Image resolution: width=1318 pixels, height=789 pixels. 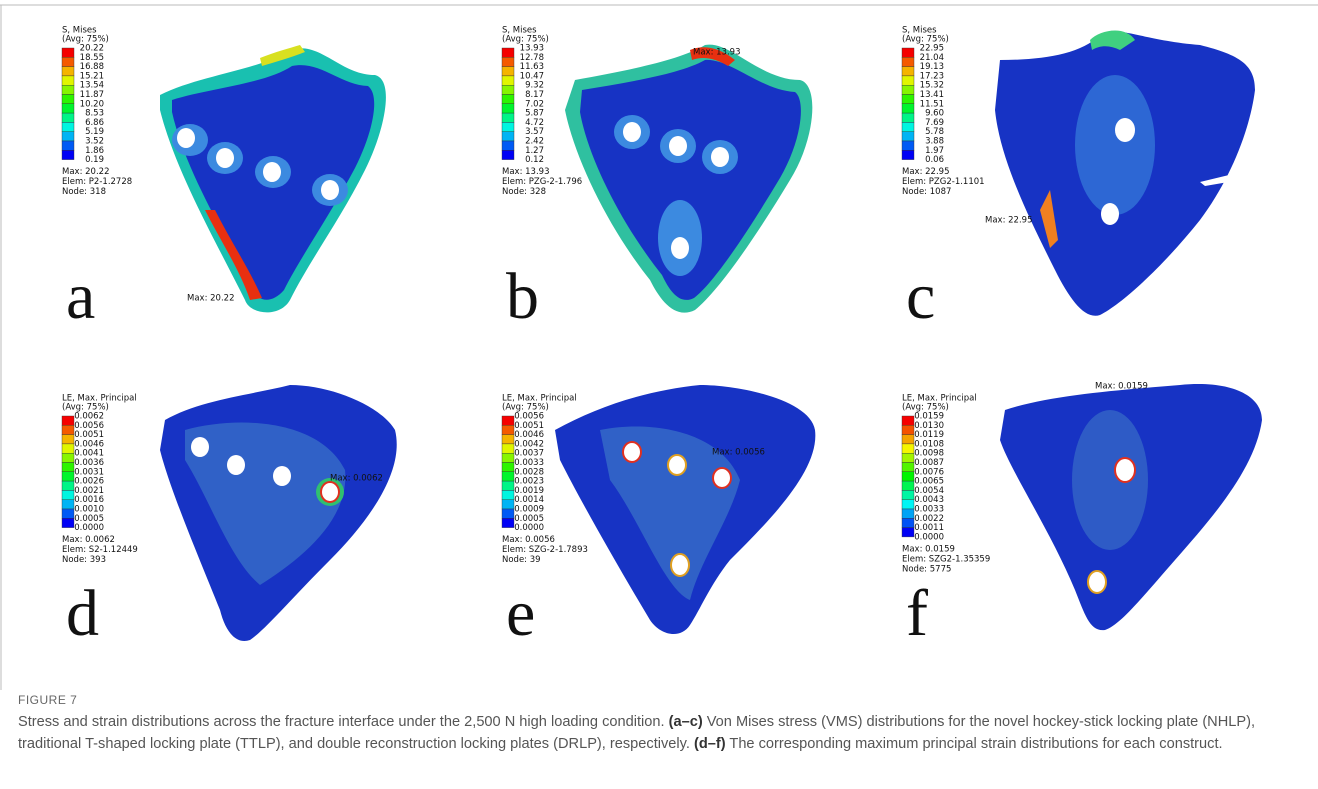 I want to click on legend-value: 3.57, so click(x=534, y=132).